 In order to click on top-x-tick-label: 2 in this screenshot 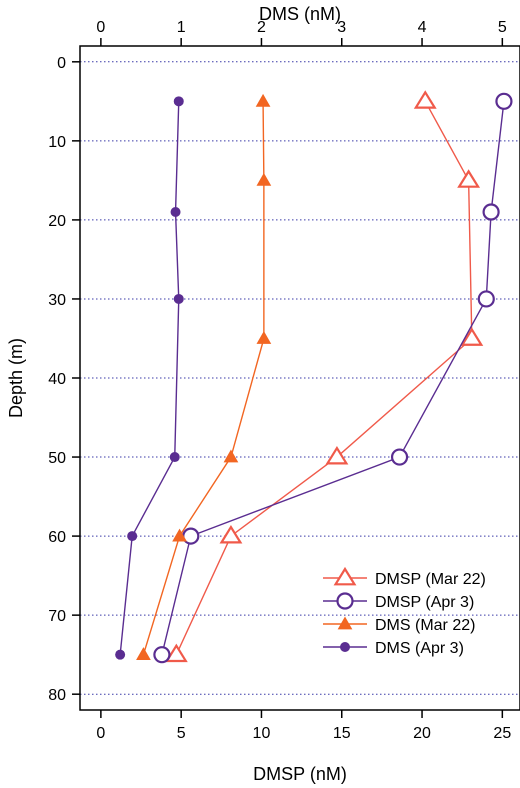, I will do `click(261, 27)`.